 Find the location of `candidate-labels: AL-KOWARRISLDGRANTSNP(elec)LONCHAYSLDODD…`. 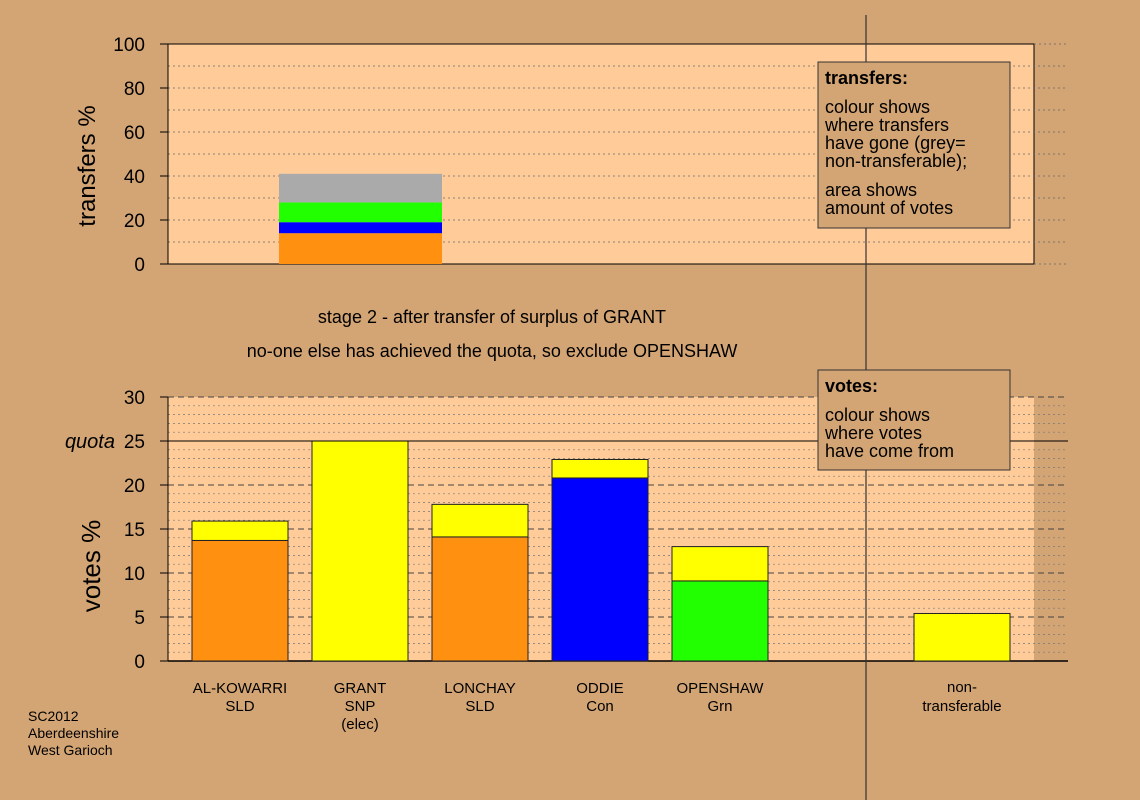

candidate-labels: AL-KOWARRISLDGRANTSNP(elec)LONCHAYSLDODD… is located at coordinates (597, 706).